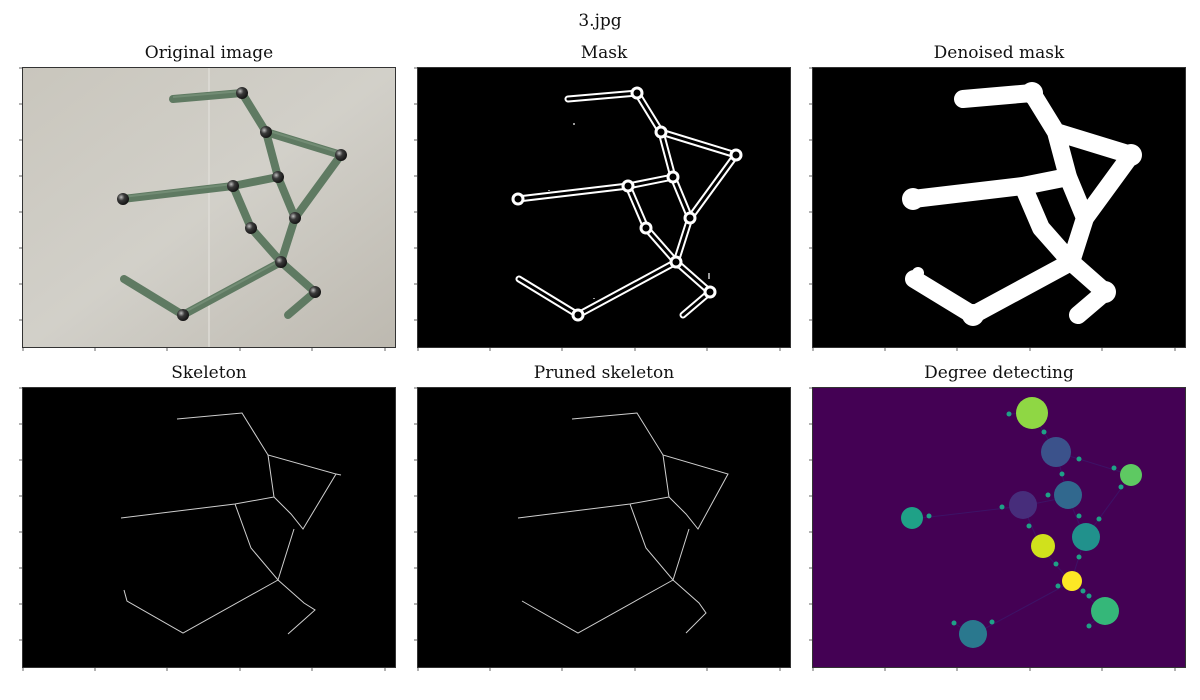  I want to click on panel-title-pruned: Pruned skeleton, so click(604, 373).